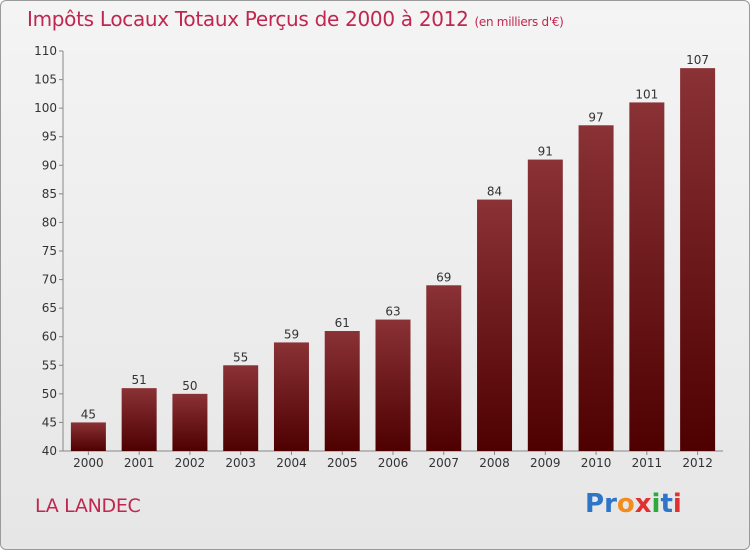 Image resolution: width=750 pixels, height=550 pixels. What do you see at coordinates (291, 334) in the screenshot?
I see `data-label: 59` at bounding box center [291, 334].